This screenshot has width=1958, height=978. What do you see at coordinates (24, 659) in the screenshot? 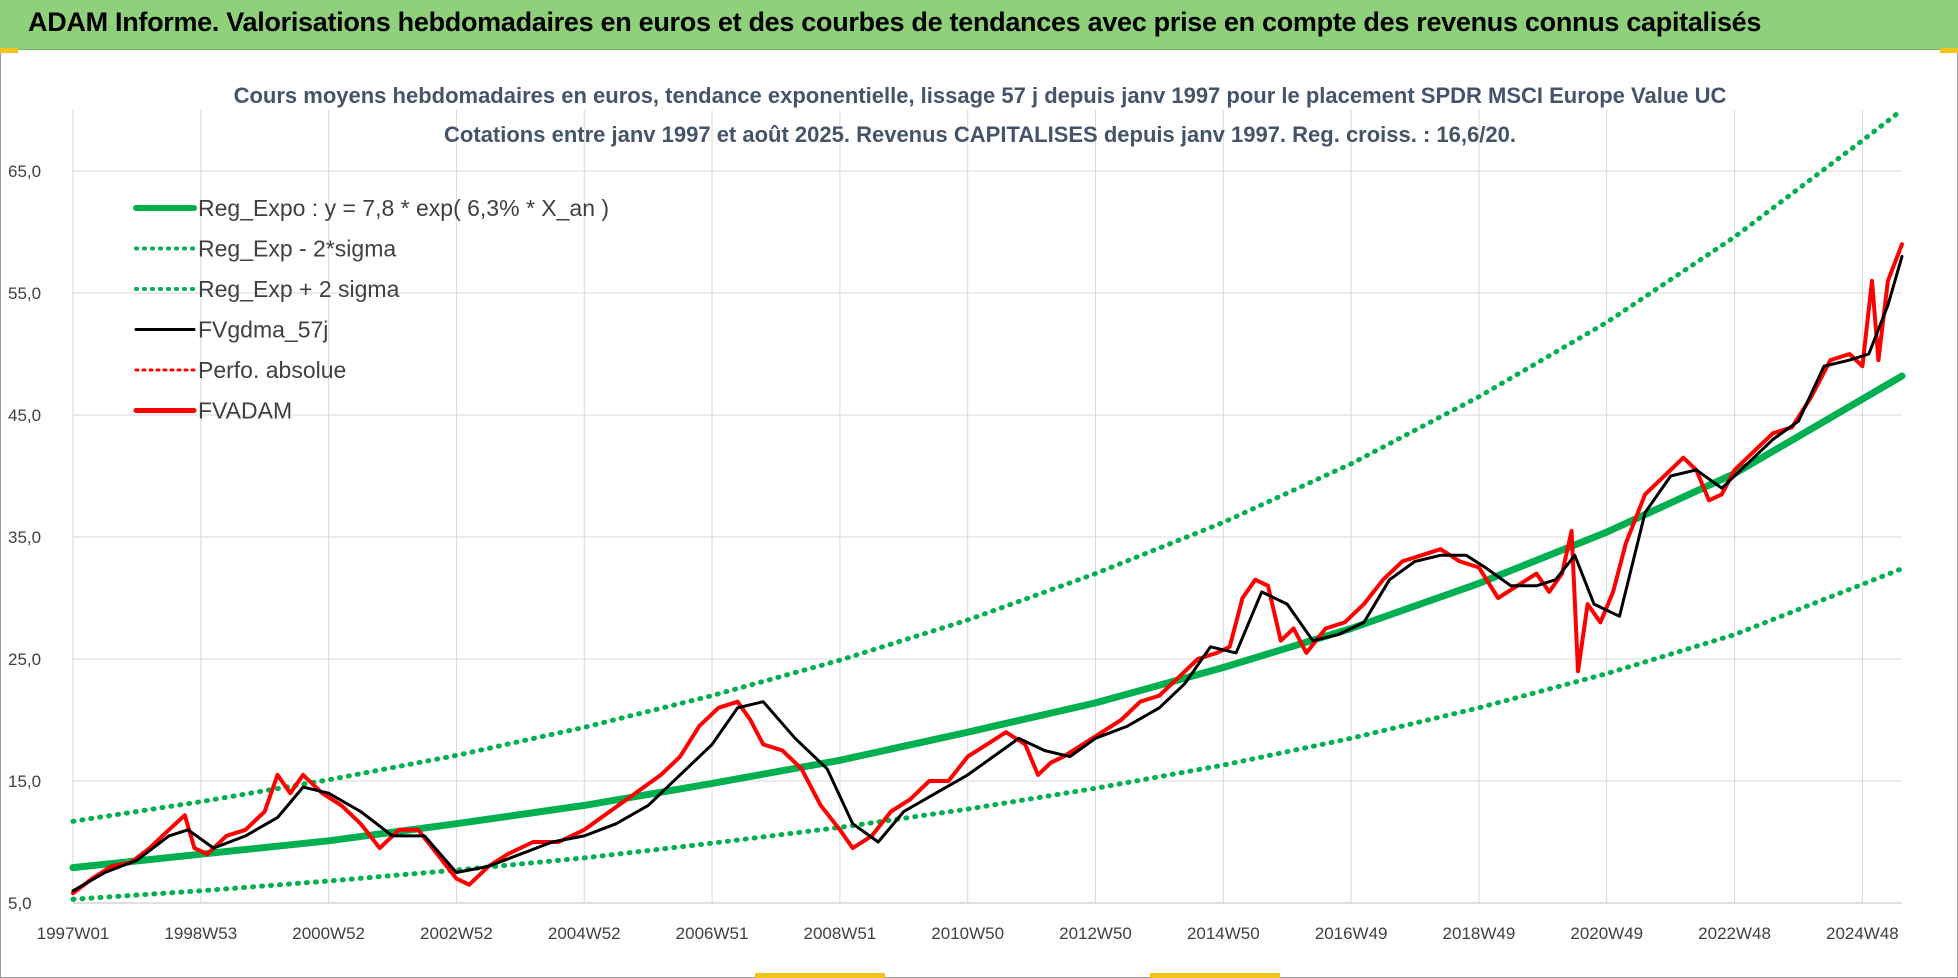
I see `y-tick-label: 25,0` at bounding box center [24, 659].